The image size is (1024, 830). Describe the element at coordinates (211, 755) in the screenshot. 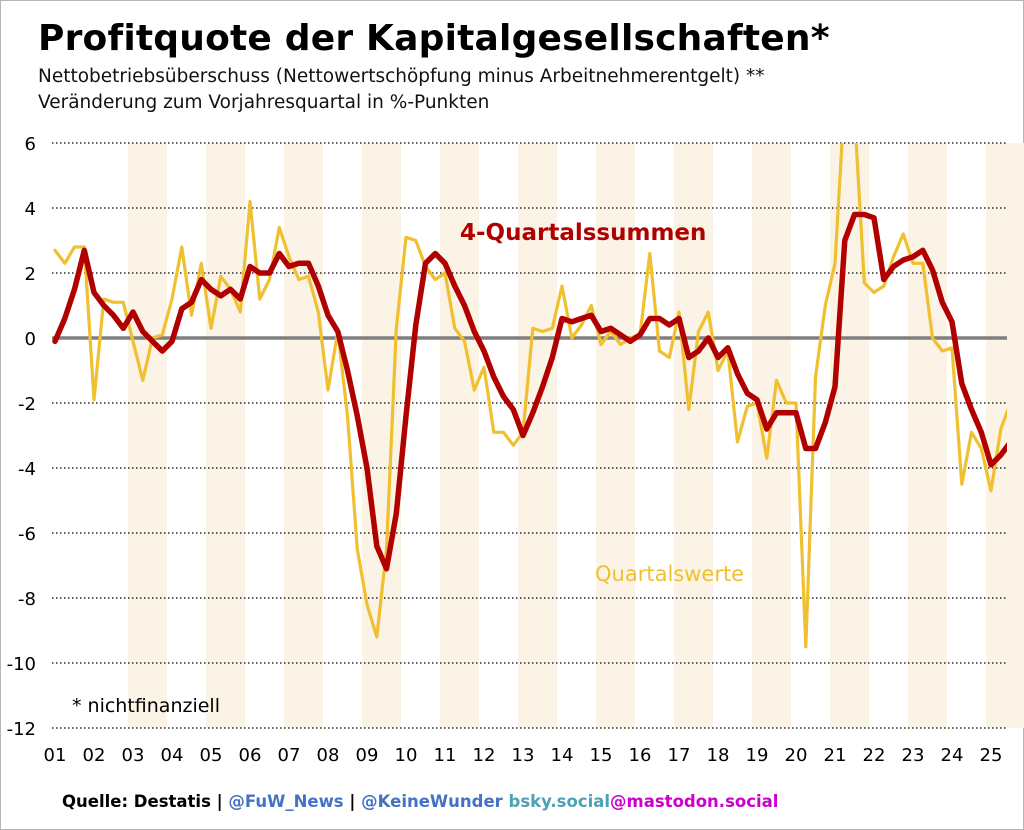

I see `x-tick-label: 05` at that location.